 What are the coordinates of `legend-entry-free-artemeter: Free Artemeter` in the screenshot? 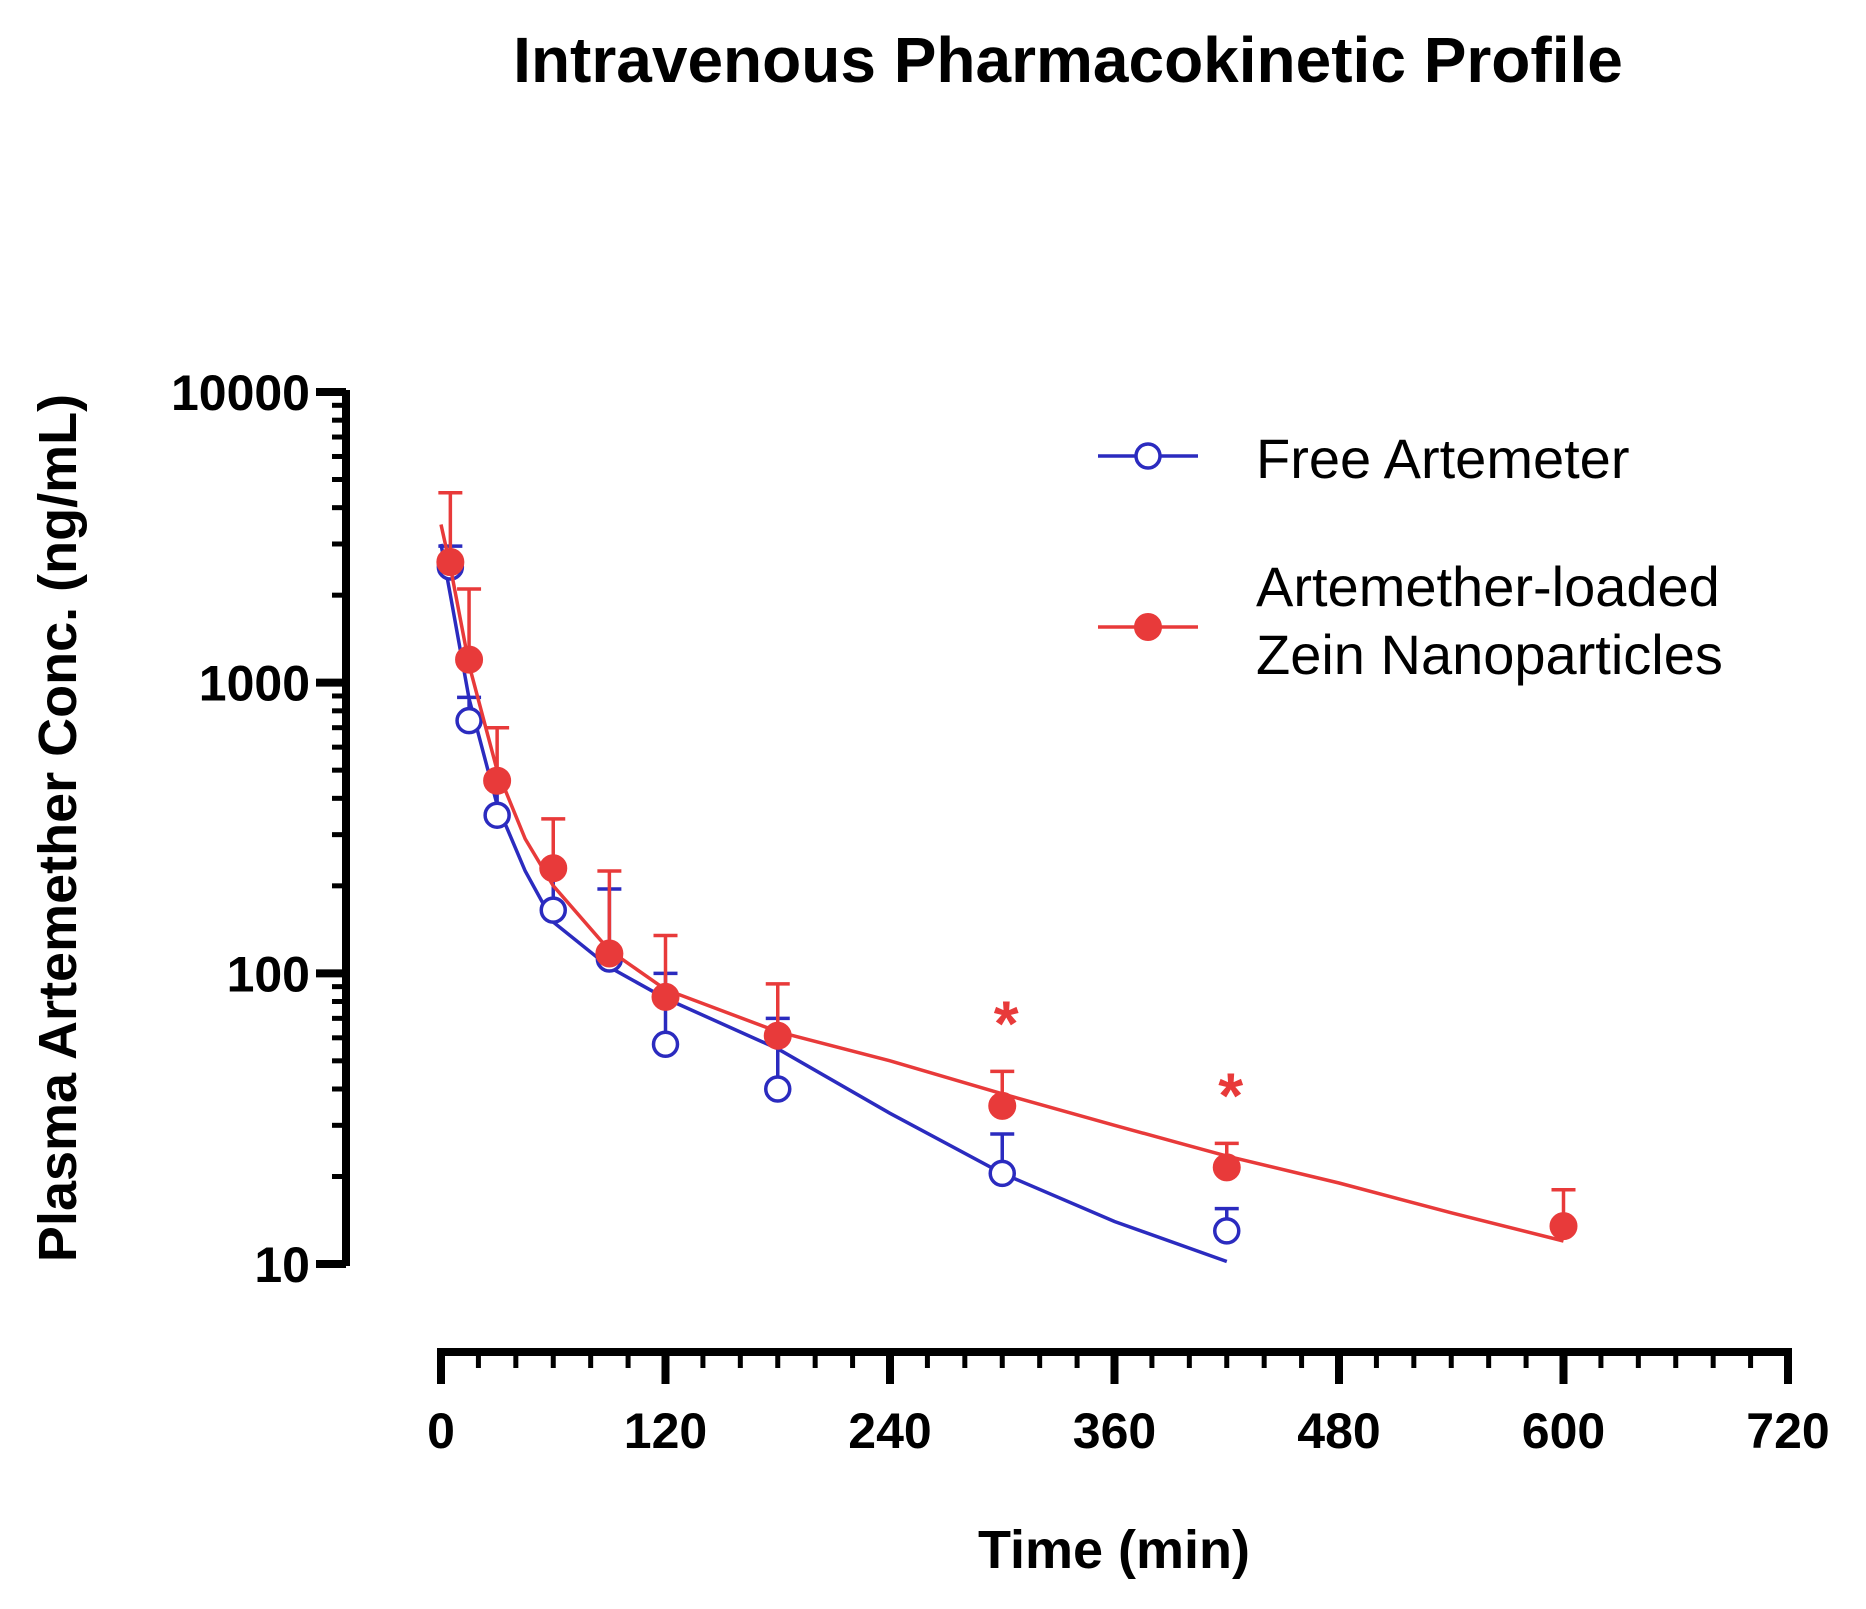 It's located at (1363, 458).